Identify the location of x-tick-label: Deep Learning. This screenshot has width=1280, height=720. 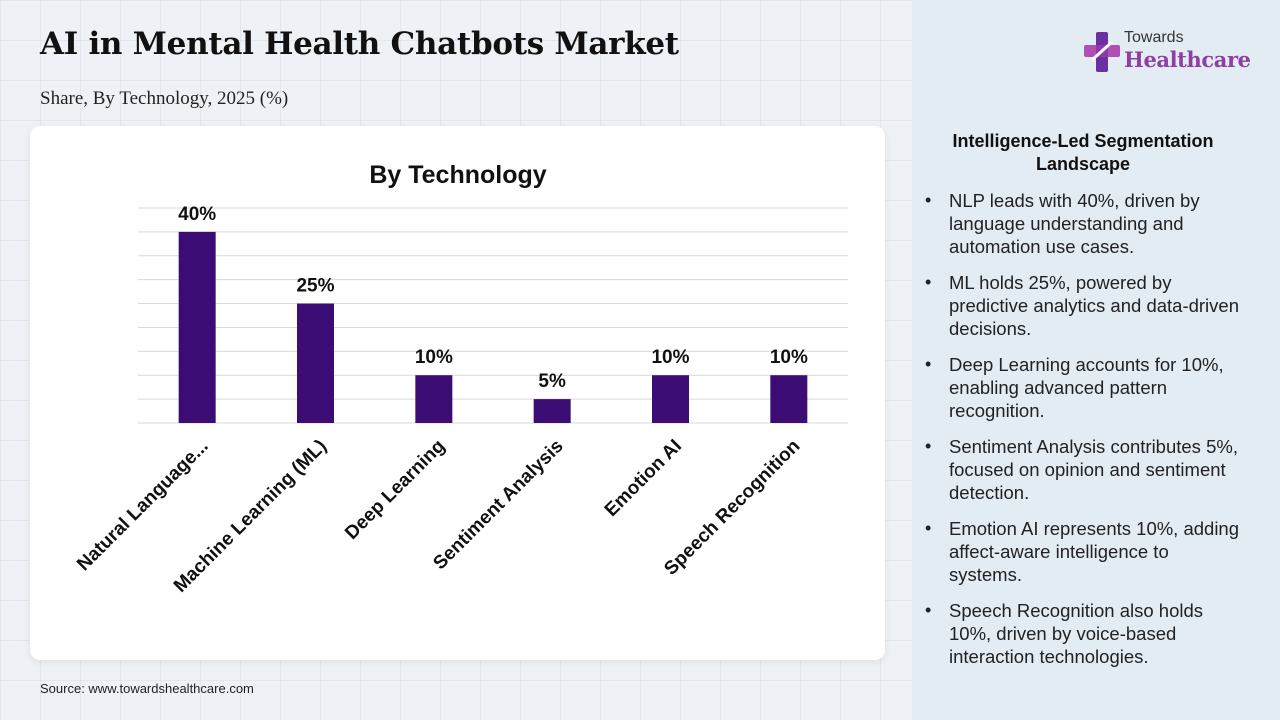
(395, 490).